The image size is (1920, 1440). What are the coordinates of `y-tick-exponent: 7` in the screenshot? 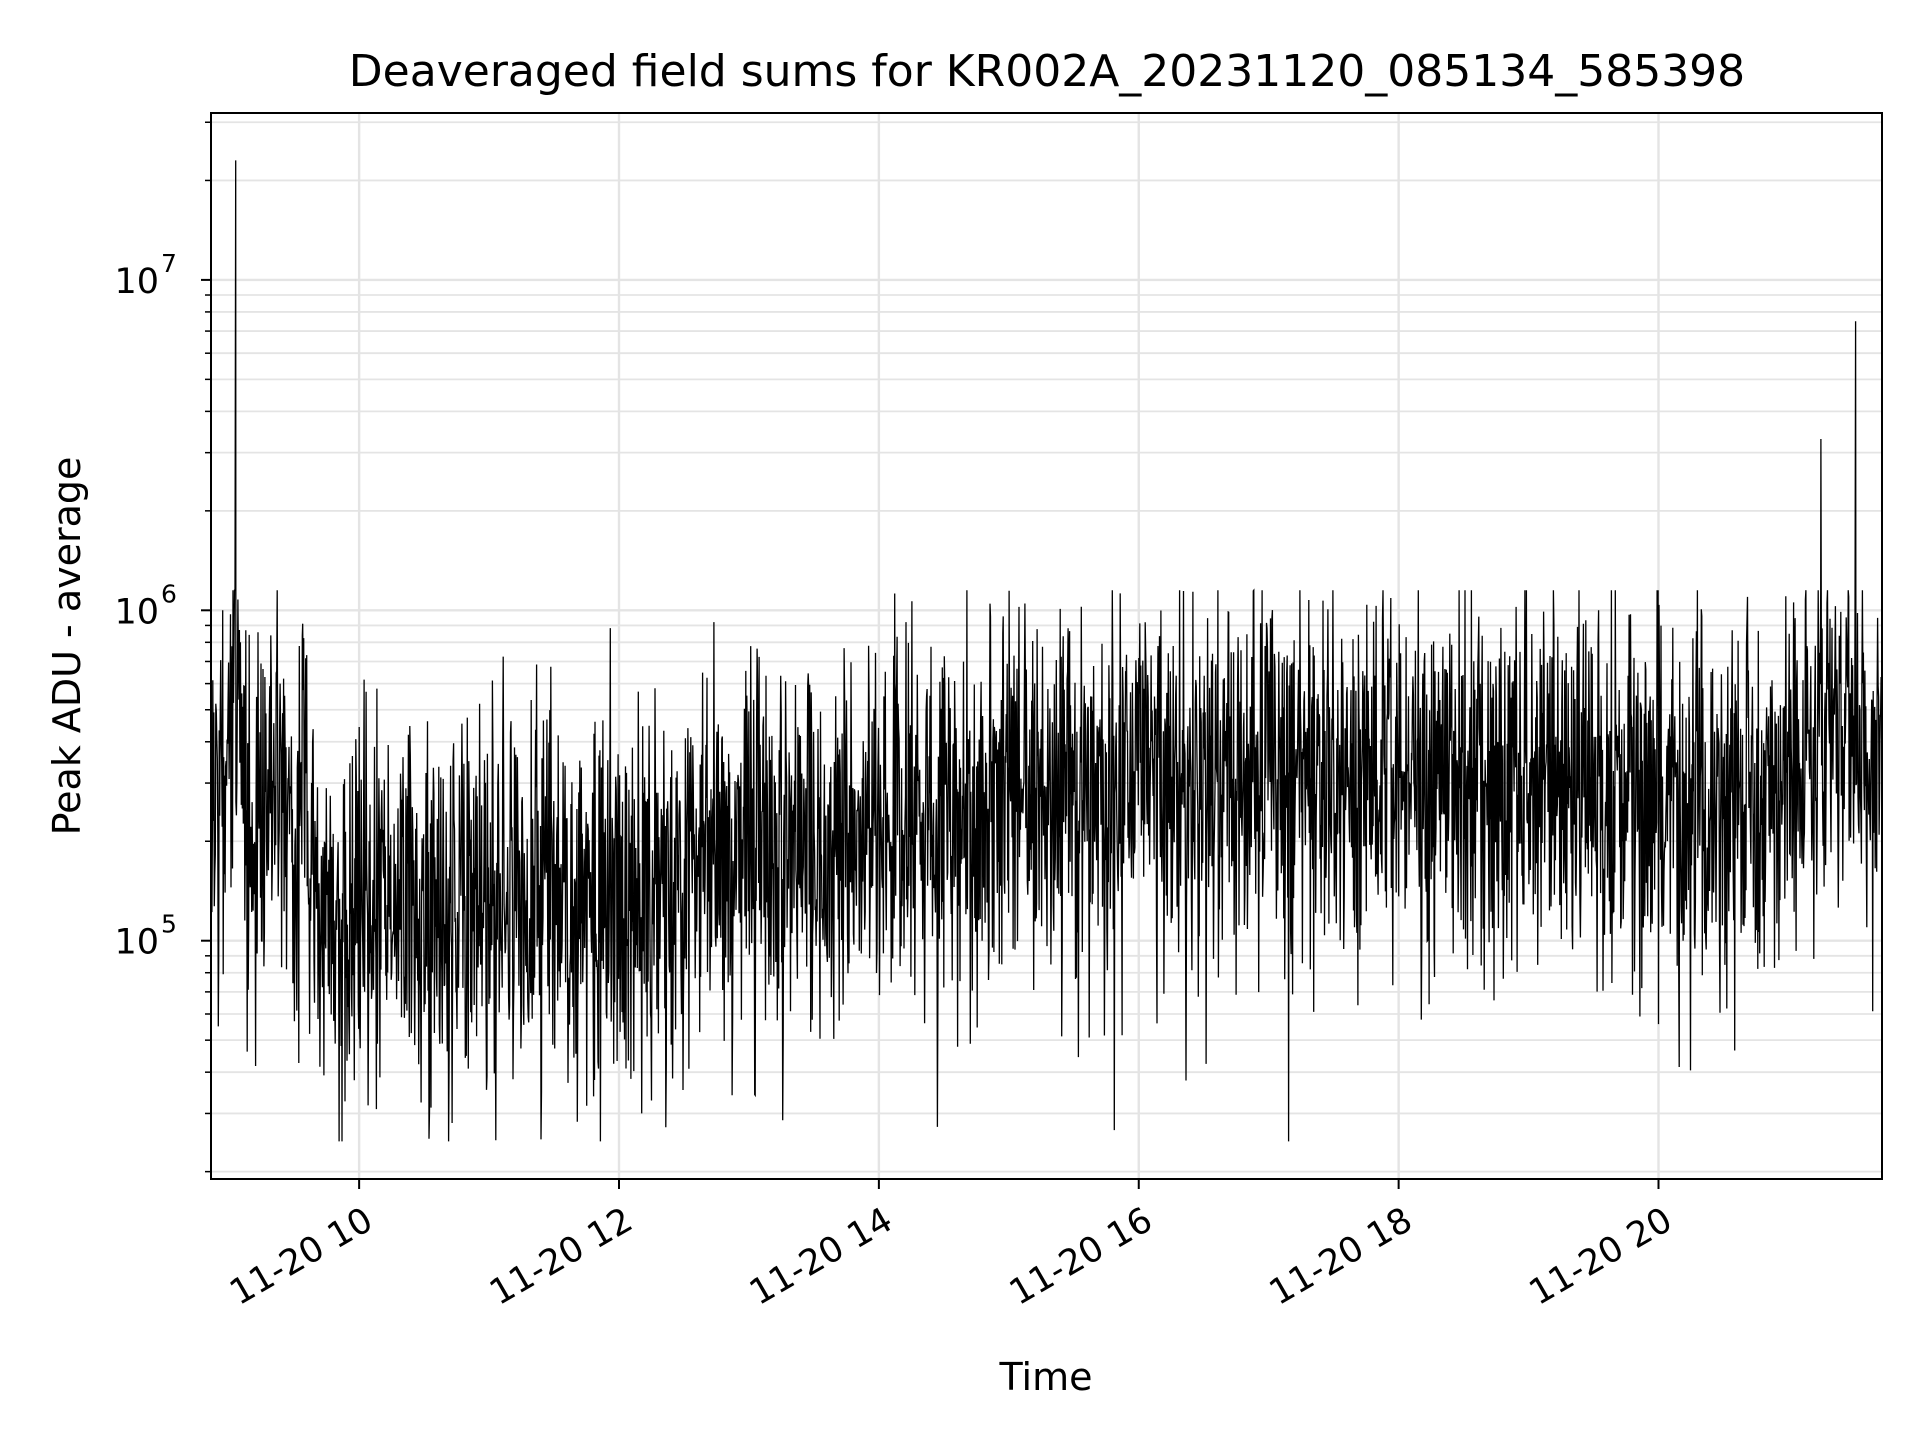 It's located at (169, 263).